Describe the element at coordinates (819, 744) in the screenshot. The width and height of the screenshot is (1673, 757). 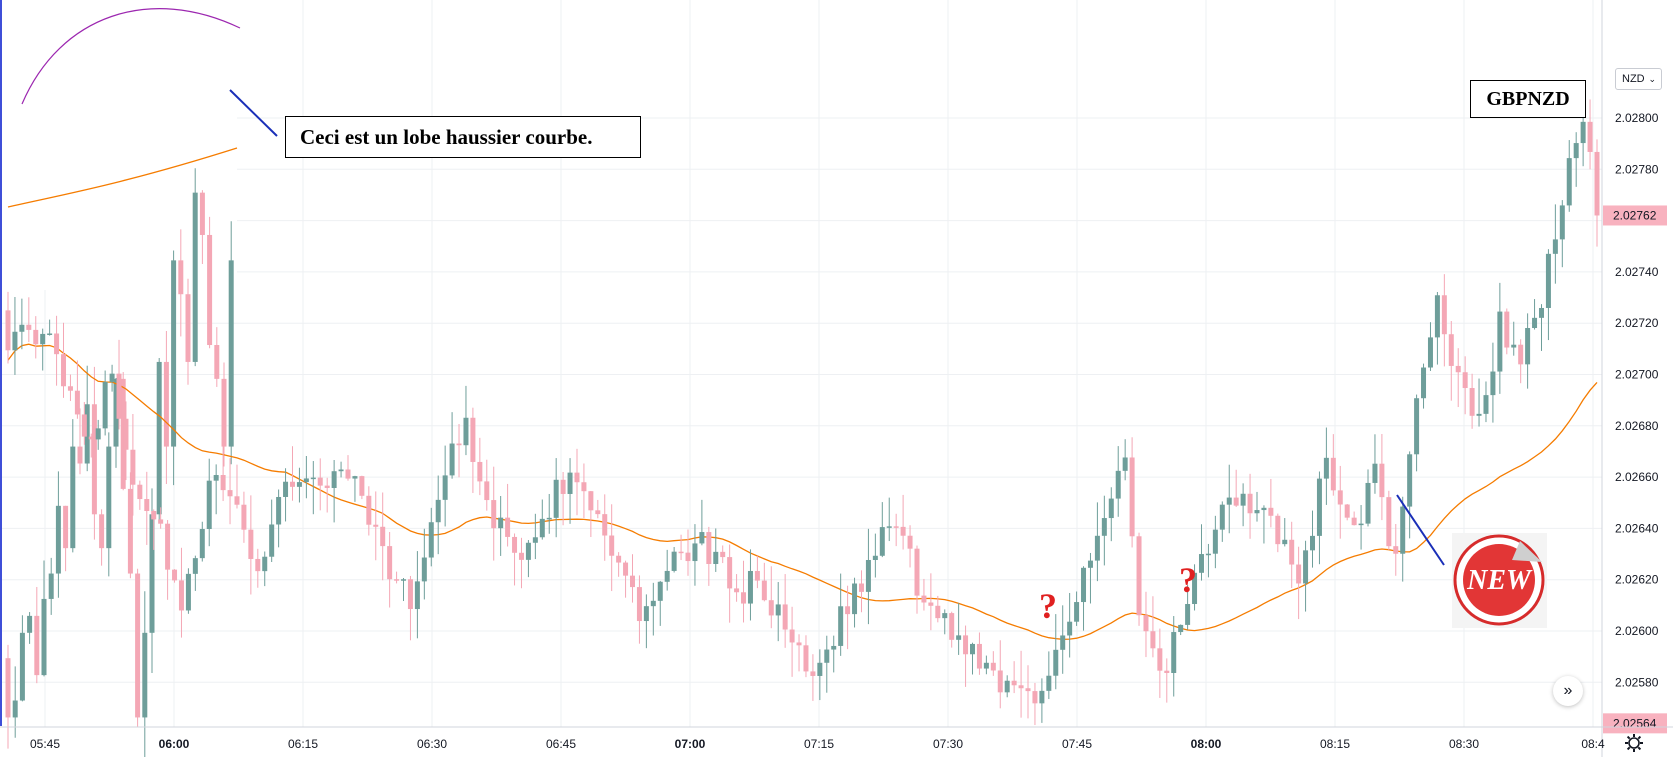
I see `time-tick-label: 07:15` at that location.